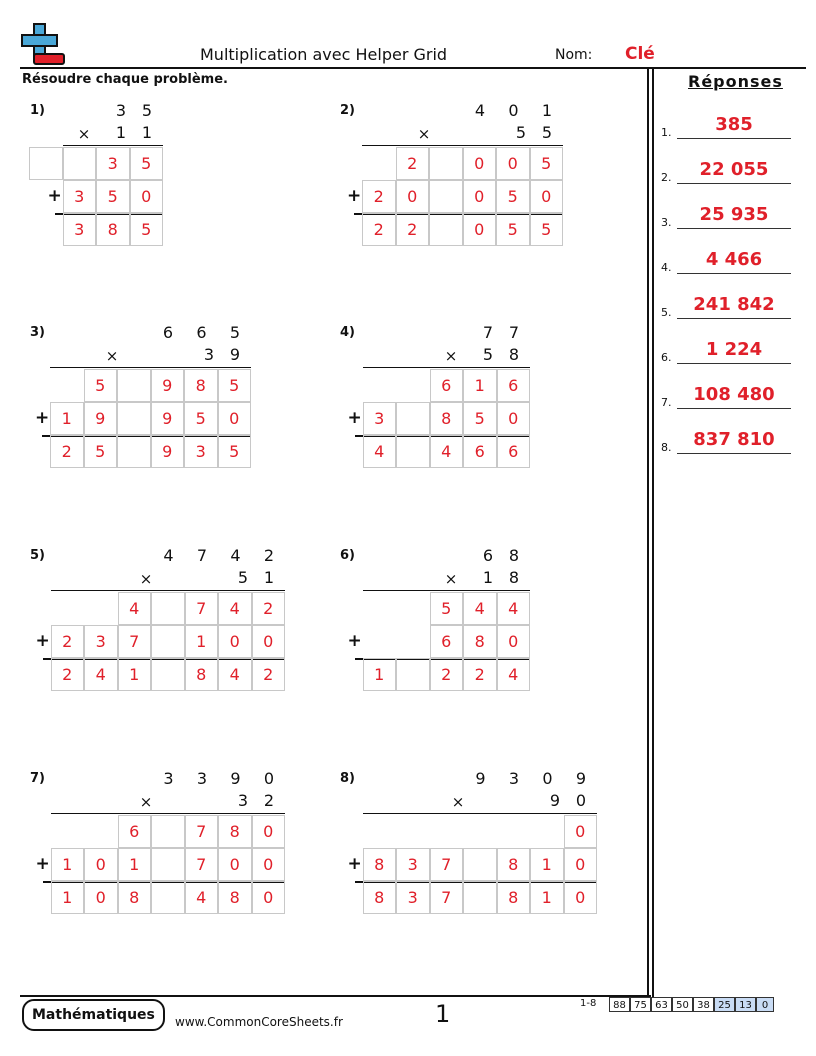 This screenshot has height=1056, width=816. What do you see at coordinates (734, 394) in the screenshot?
I see `answer-value: 108 480` at bounding box center [734, 394].